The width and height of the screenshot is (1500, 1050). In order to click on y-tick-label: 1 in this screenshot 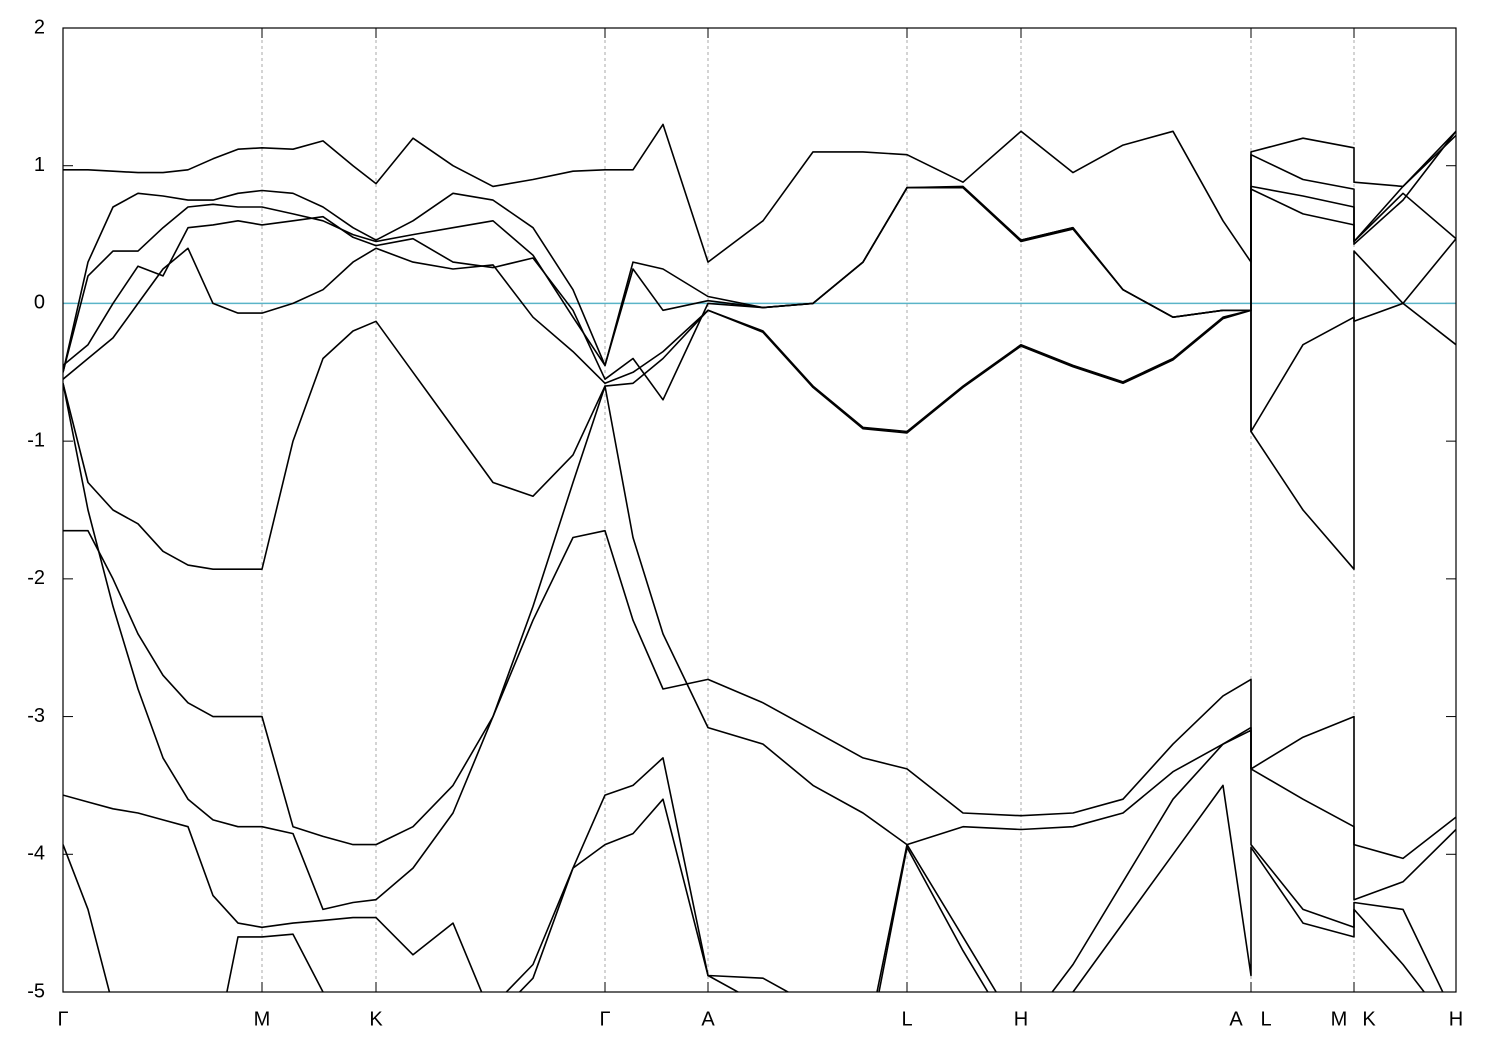, I will do `click(39, 165)`.